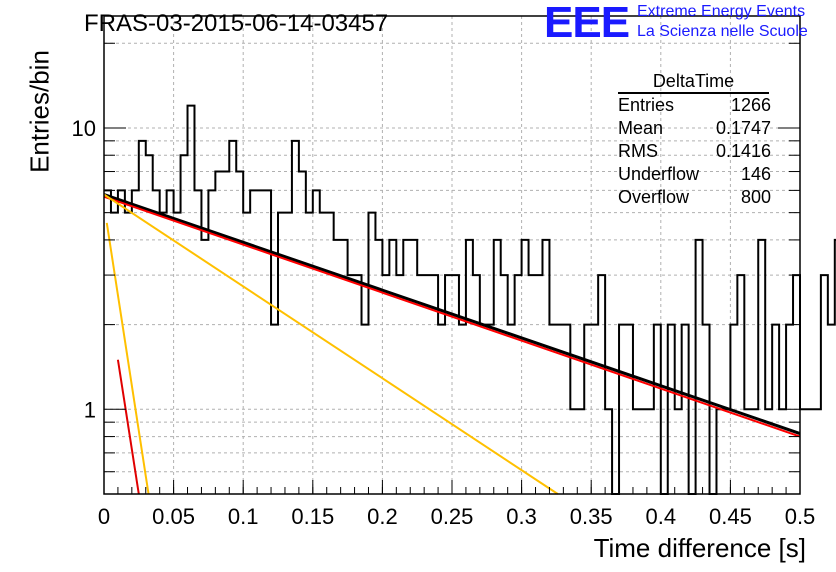 Image resolution: width=836 pixels, height=572 pixels. Describe the element at coordinates (659, 174) in the screenshot. I see `stats-label: Underflow` at that location.